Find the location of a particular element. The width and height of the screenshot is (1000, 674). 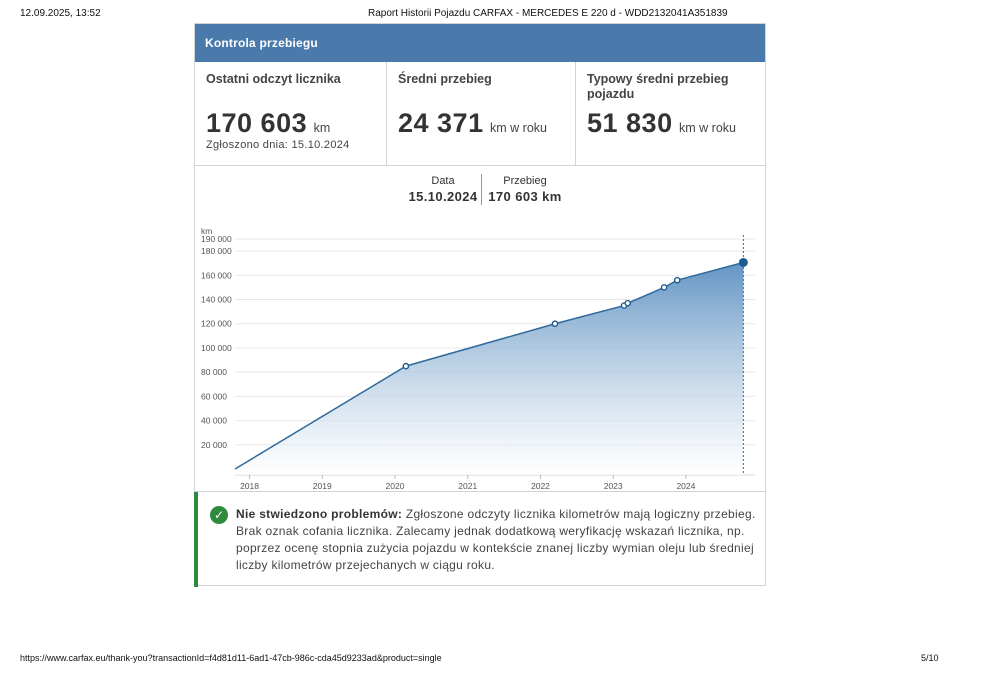

stat-label: Typowy średni przebieg pojazdu is located at coordinates (658, 86).